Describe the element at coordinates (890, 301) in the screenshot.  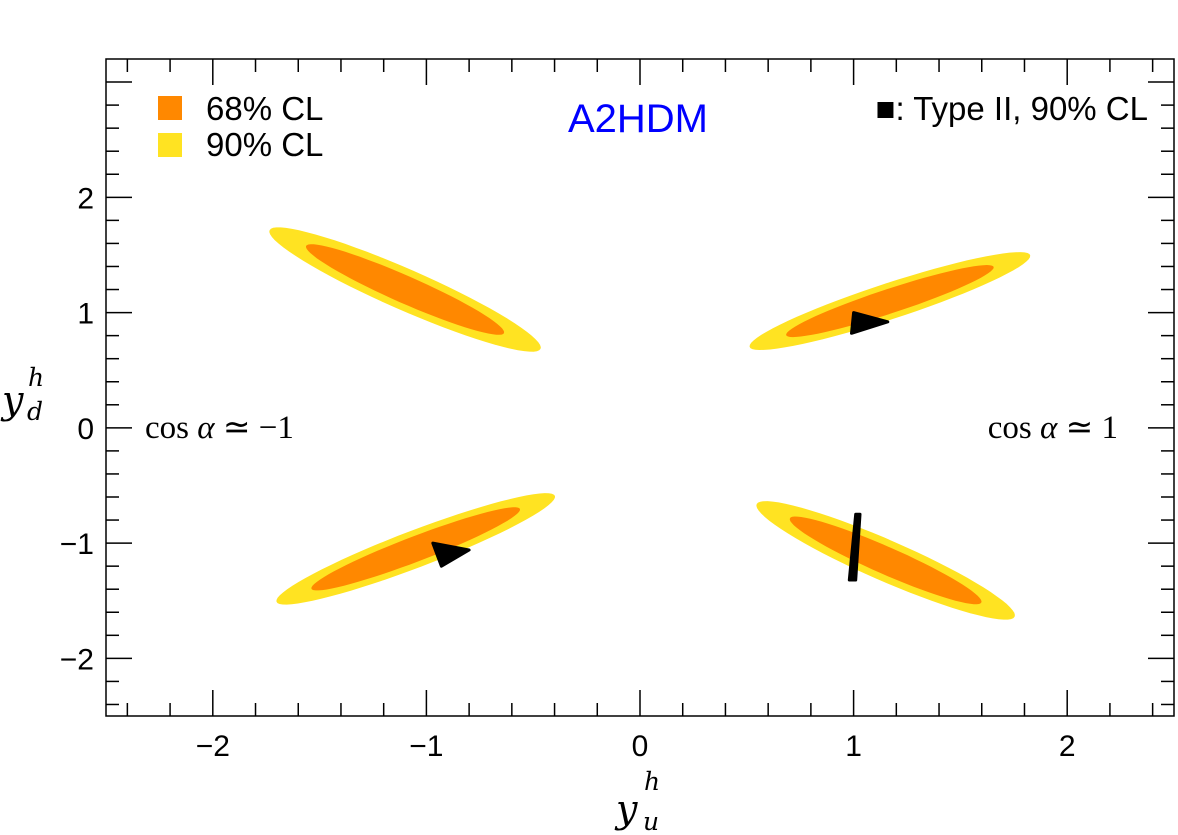
I see `region-68cl-upper-right` at that location.